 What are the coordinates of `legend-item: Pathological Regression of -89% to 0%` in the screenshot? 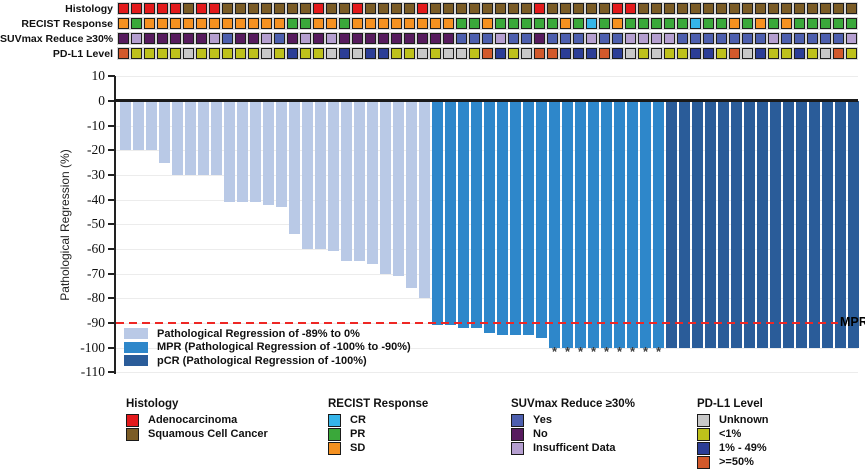 It's located at (267, 334).